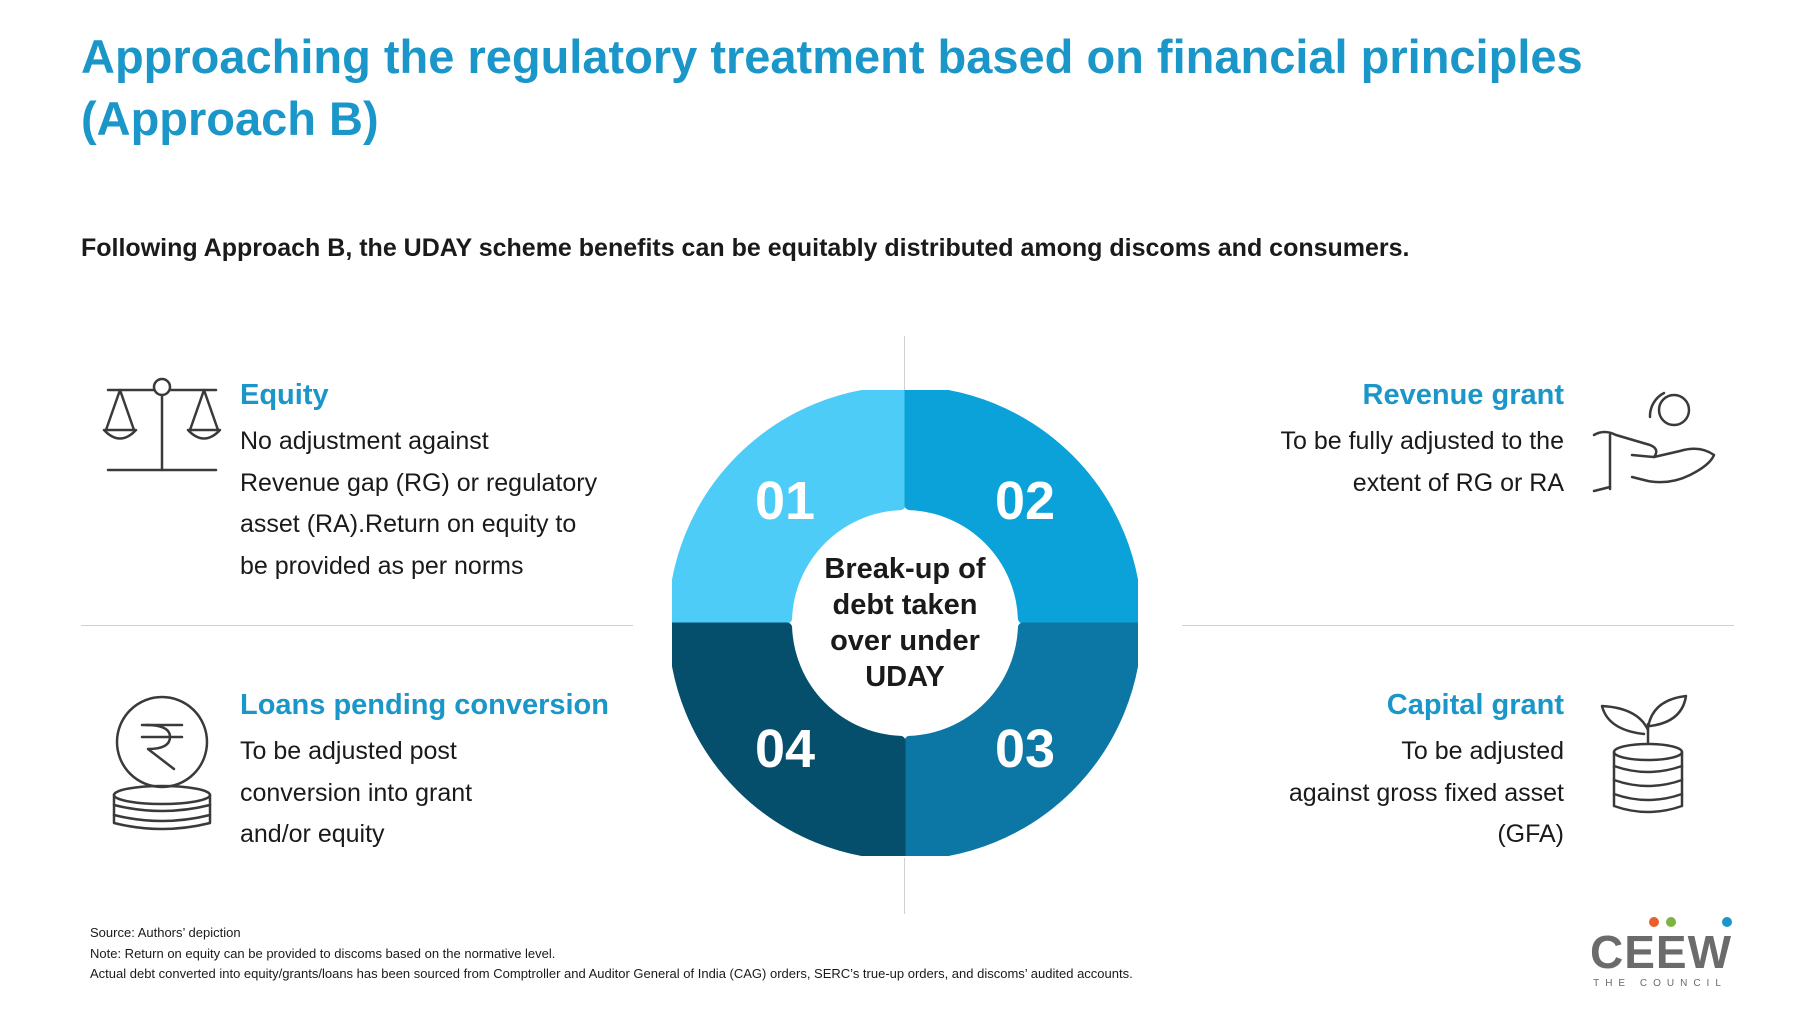  Describe the element at coordinates (905, 641) in the screenshot. I see `center-label-line: over under` at that location.